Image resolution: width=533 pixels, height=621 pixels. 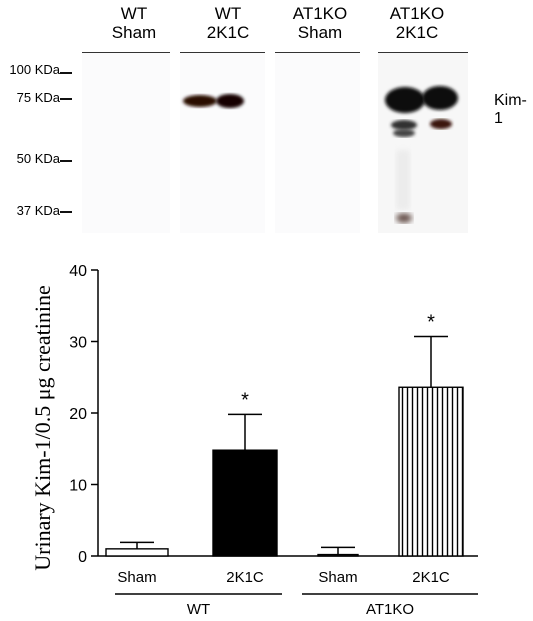 What do you see at coordinates (78, 271) in the screenshot?
I see `y-tick-label: 40` at bounding box center [78, 271].